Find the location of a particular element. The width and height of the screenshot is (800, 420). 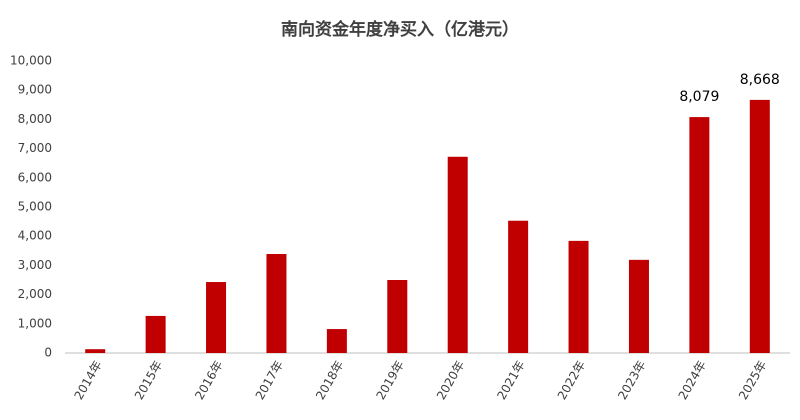

x-tick-label: 2014年 is located at coordinates (87, 380).